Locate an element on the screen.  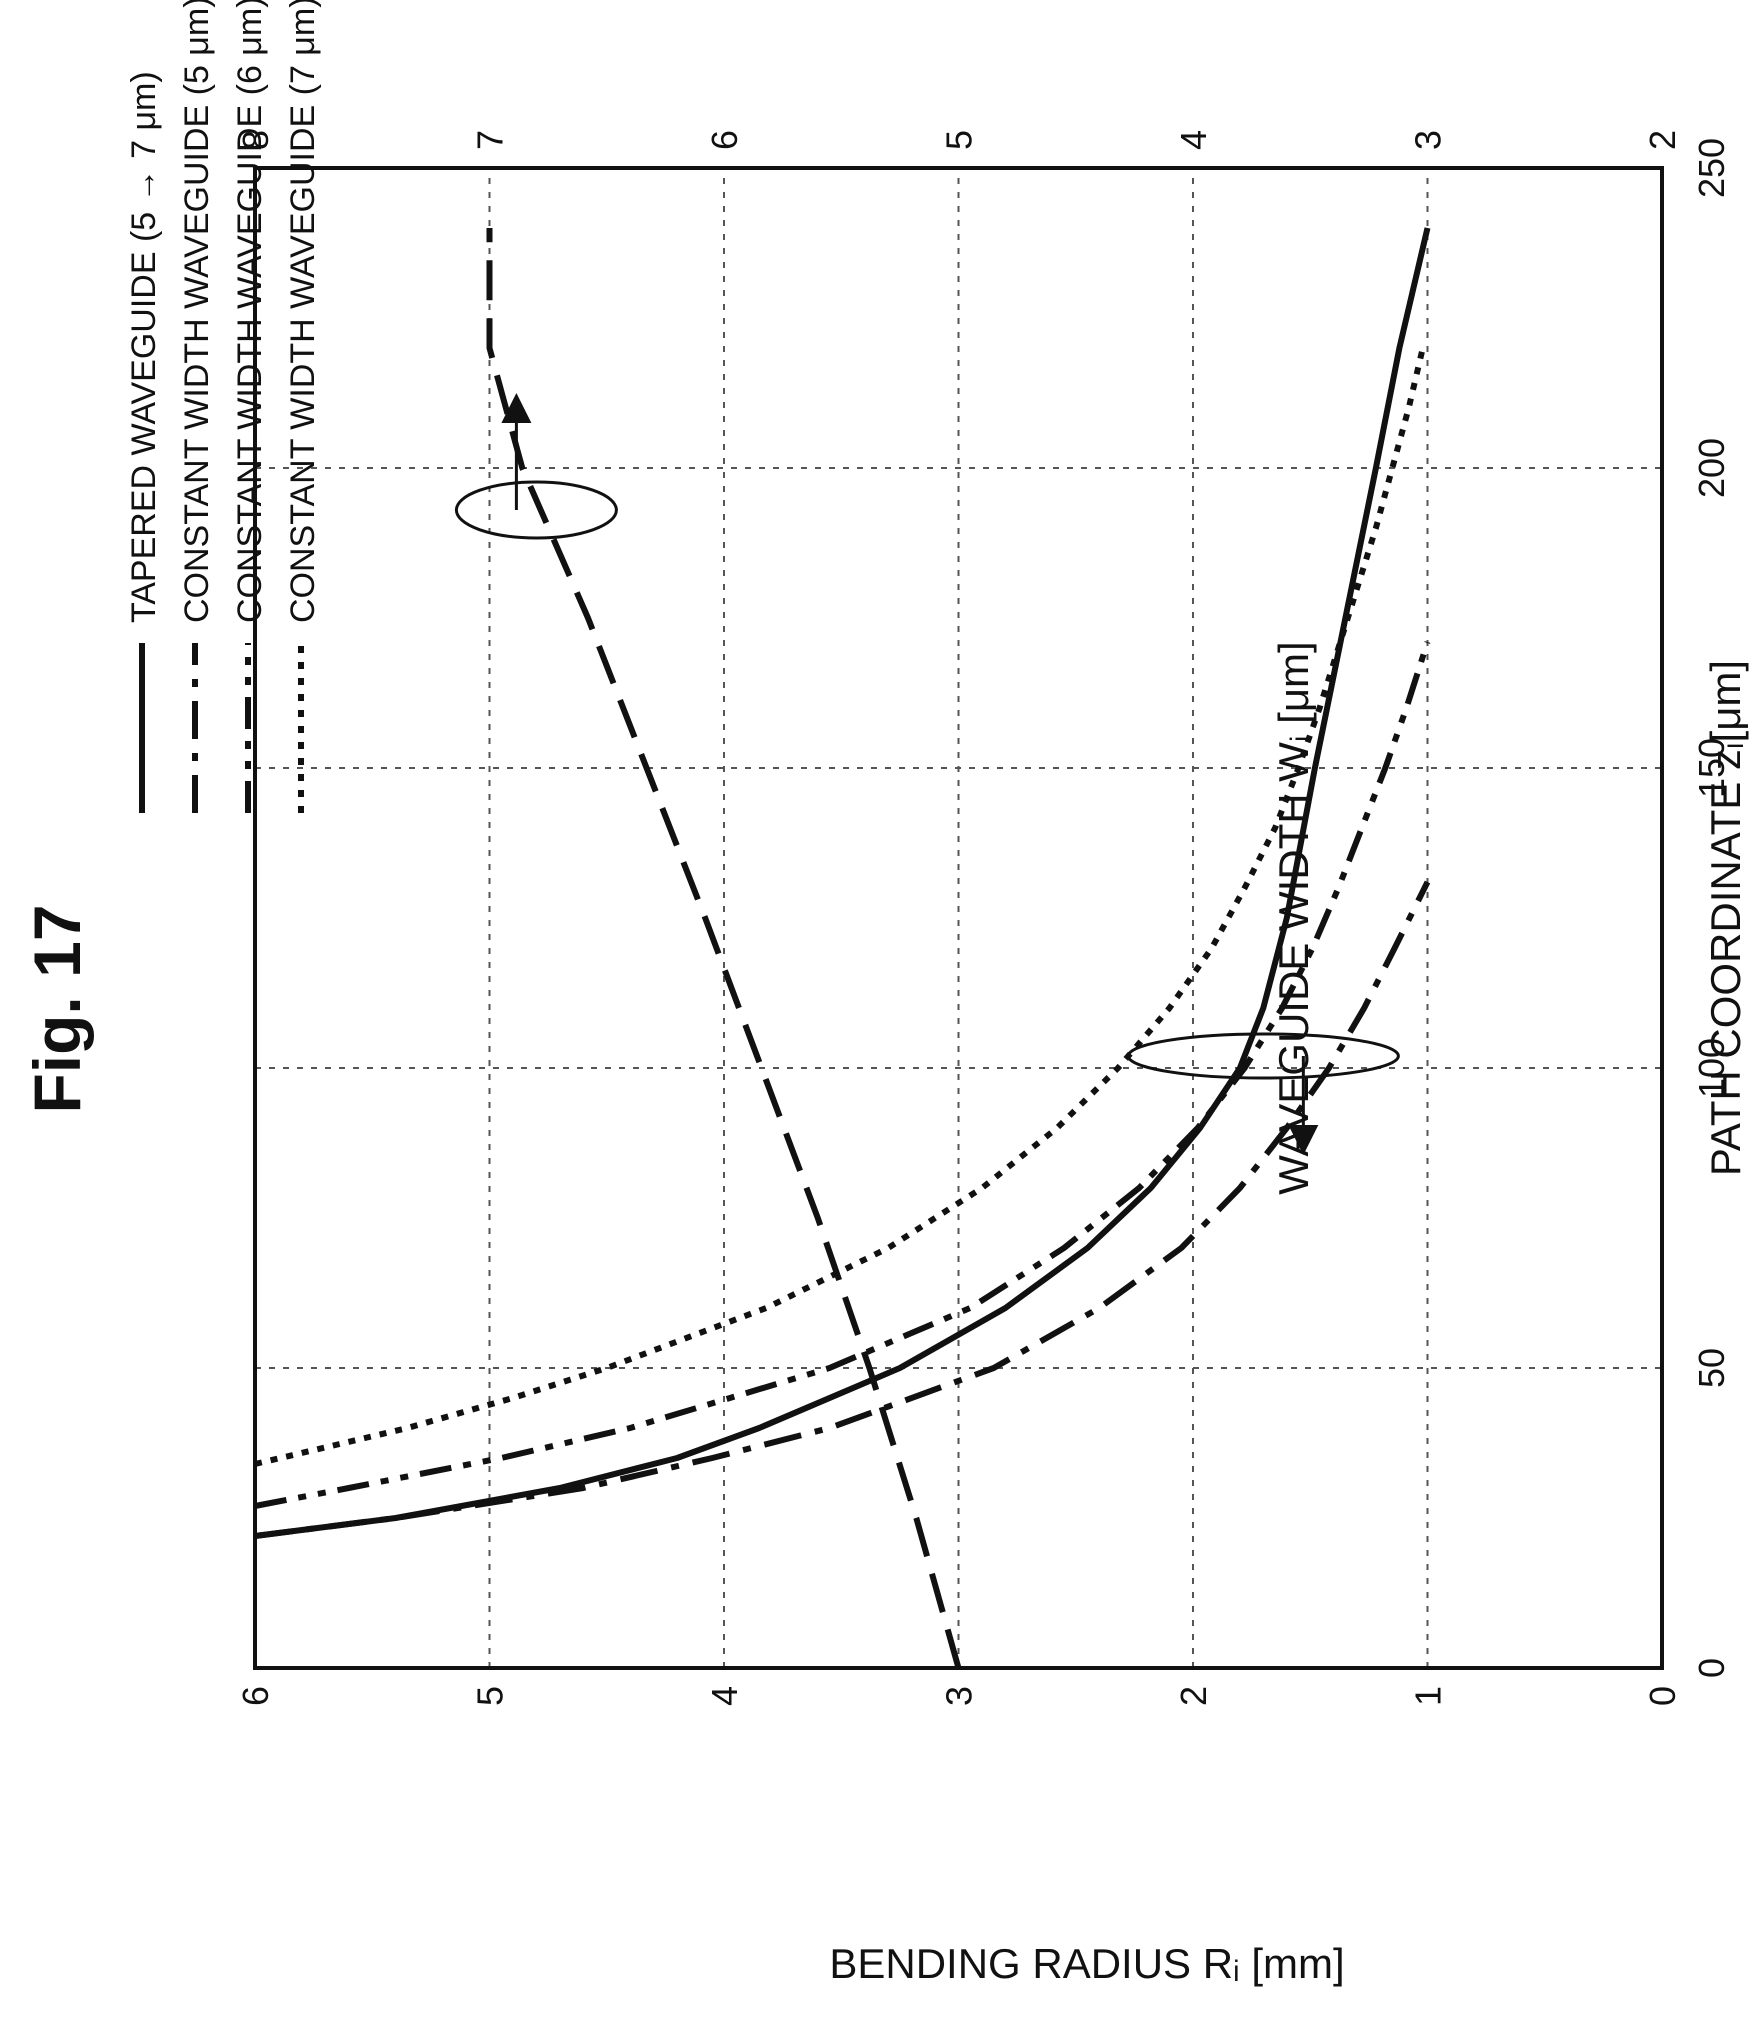
y-right-tick-label-0: 2 is located at coordinates (1662, 140).